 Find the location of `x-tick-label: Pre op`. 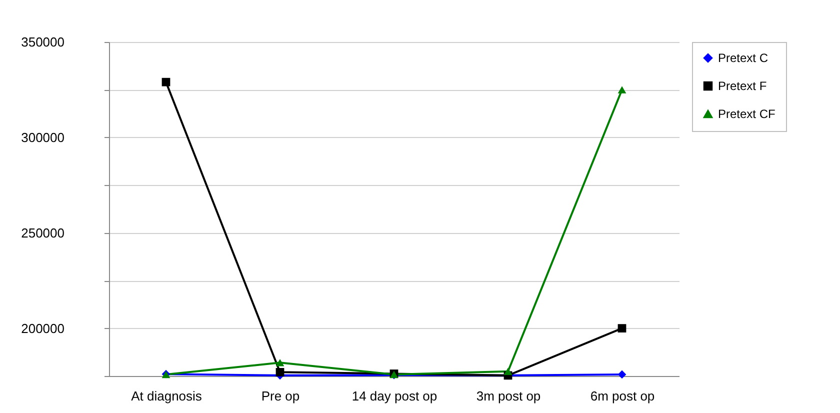

x-tick-label: Pre op is located at coordinates (280, 396).